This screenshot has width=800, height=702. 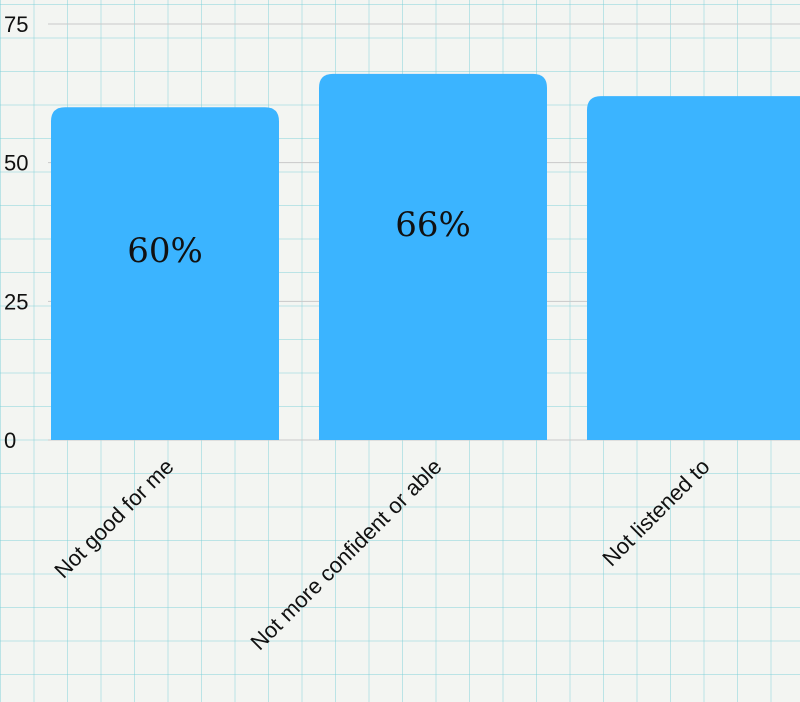 What do you see at coordinates (346, 554) in the screenshot?
I see `category-label-2: Not more confident or able` at bounding box center [346, 554].